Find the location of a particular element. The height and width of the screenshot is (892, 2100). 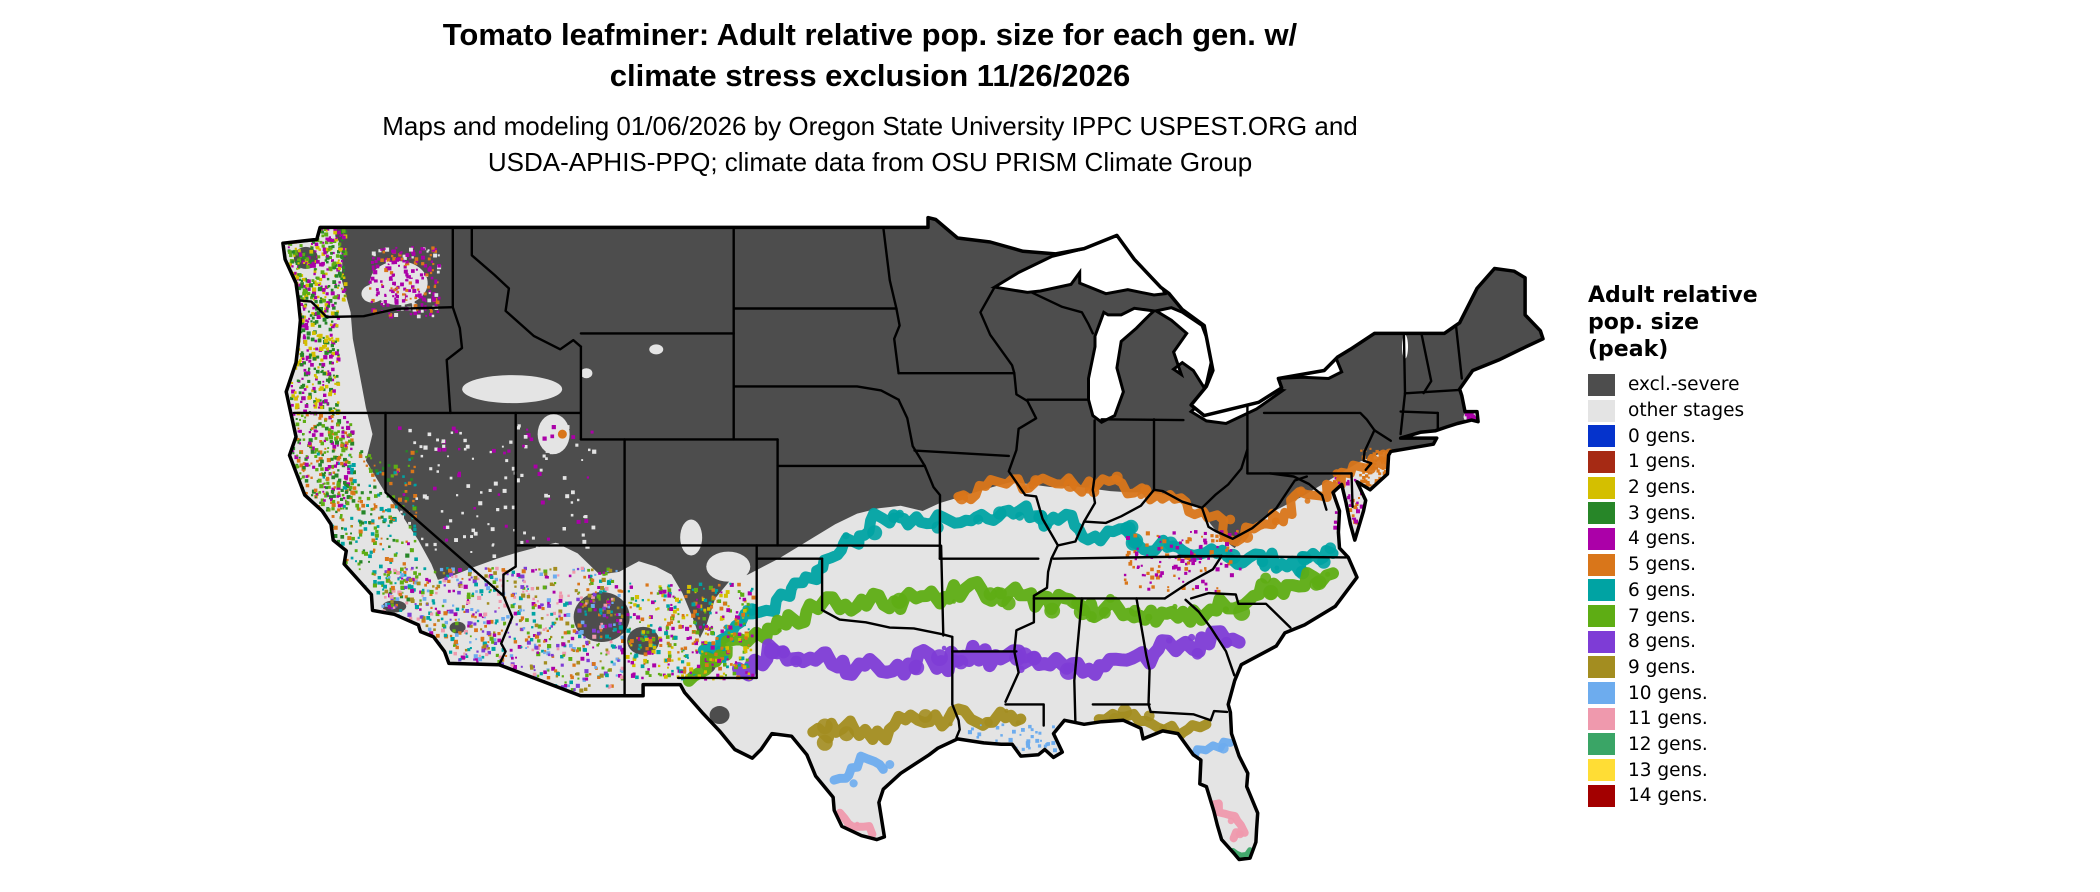

legend-label: 12 gens. is located at coordinates (1668, 744).